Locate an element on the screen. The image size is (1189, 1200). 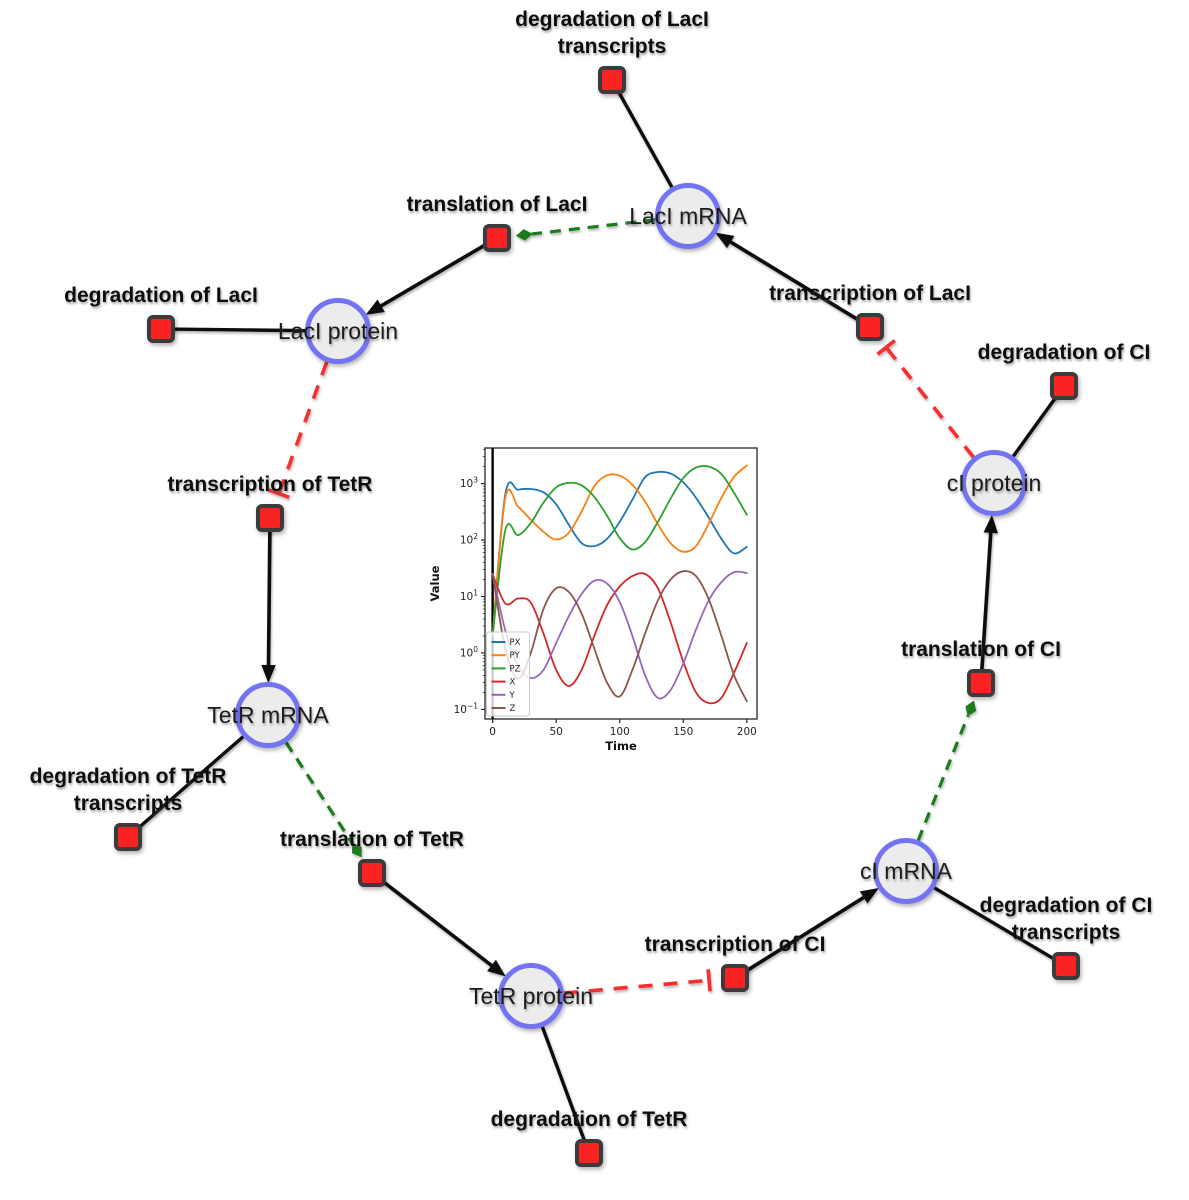
legend-label-pz: PZ is located at coordinates (515, 669).